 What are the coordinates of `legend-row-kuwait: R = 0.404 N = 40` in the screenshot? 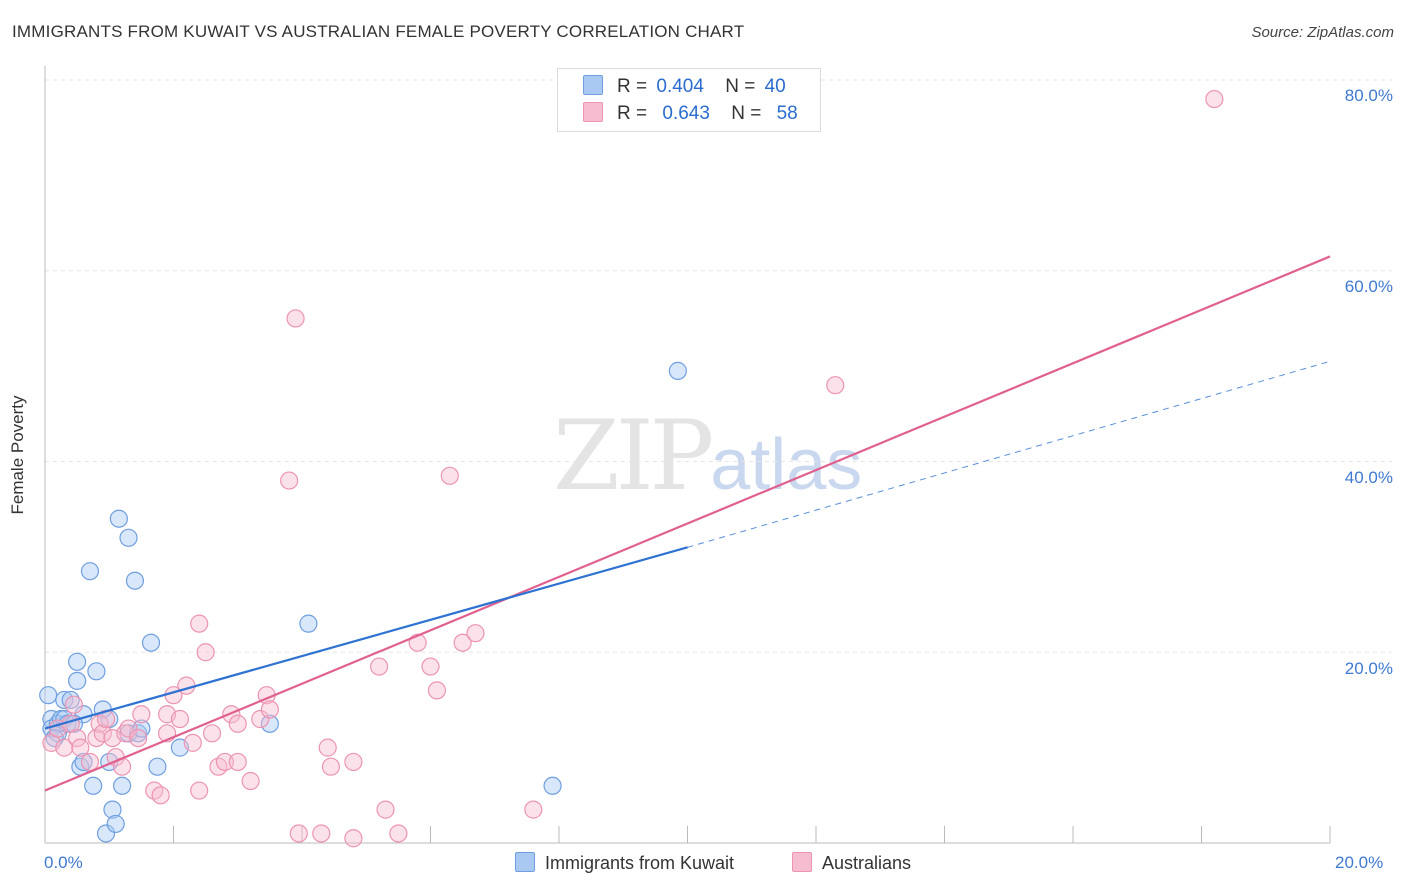 It's located at (684, 87).